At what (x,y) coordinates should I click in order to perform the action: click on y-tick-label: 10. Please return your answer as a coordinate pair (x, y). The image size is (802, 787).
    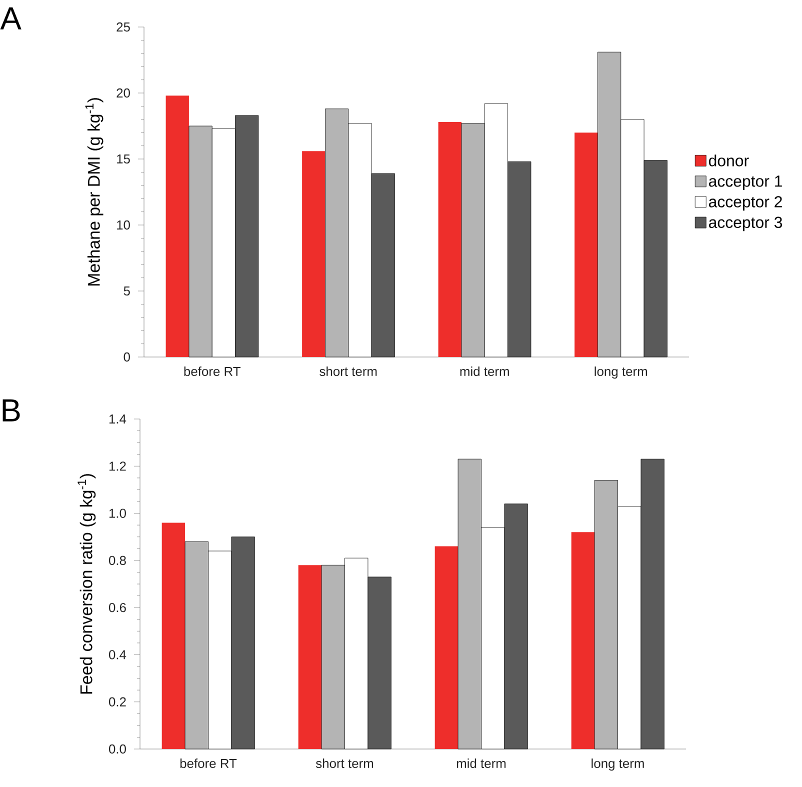
    Looking at the image, I should click on (123, 225).